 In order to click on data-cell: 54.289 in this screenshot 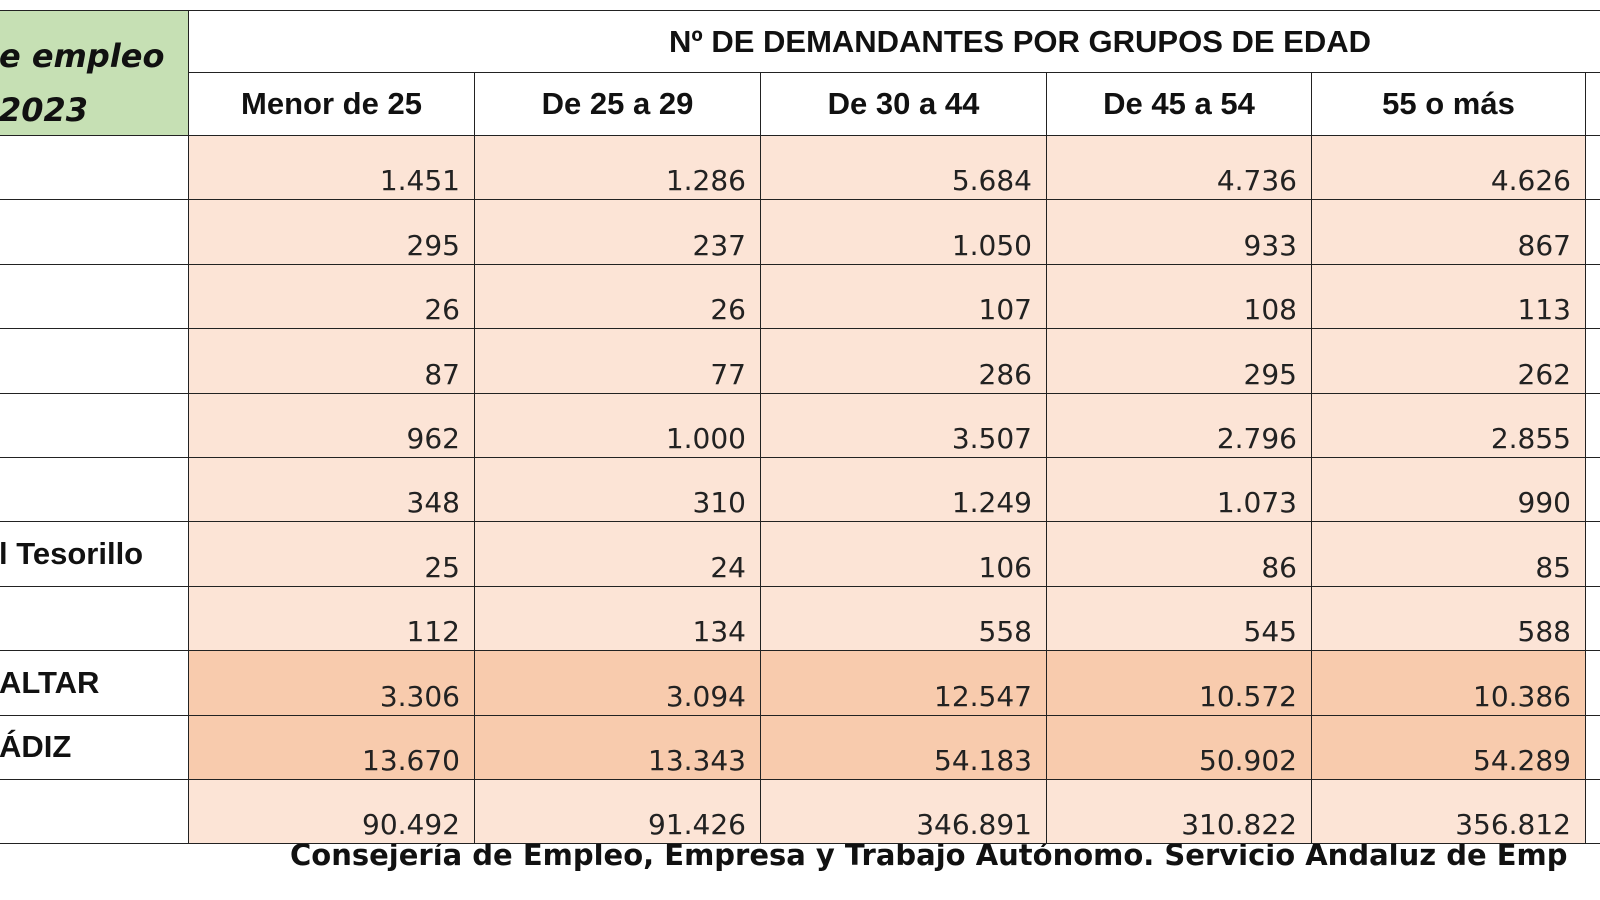, I will do `click(1448, 747)`.